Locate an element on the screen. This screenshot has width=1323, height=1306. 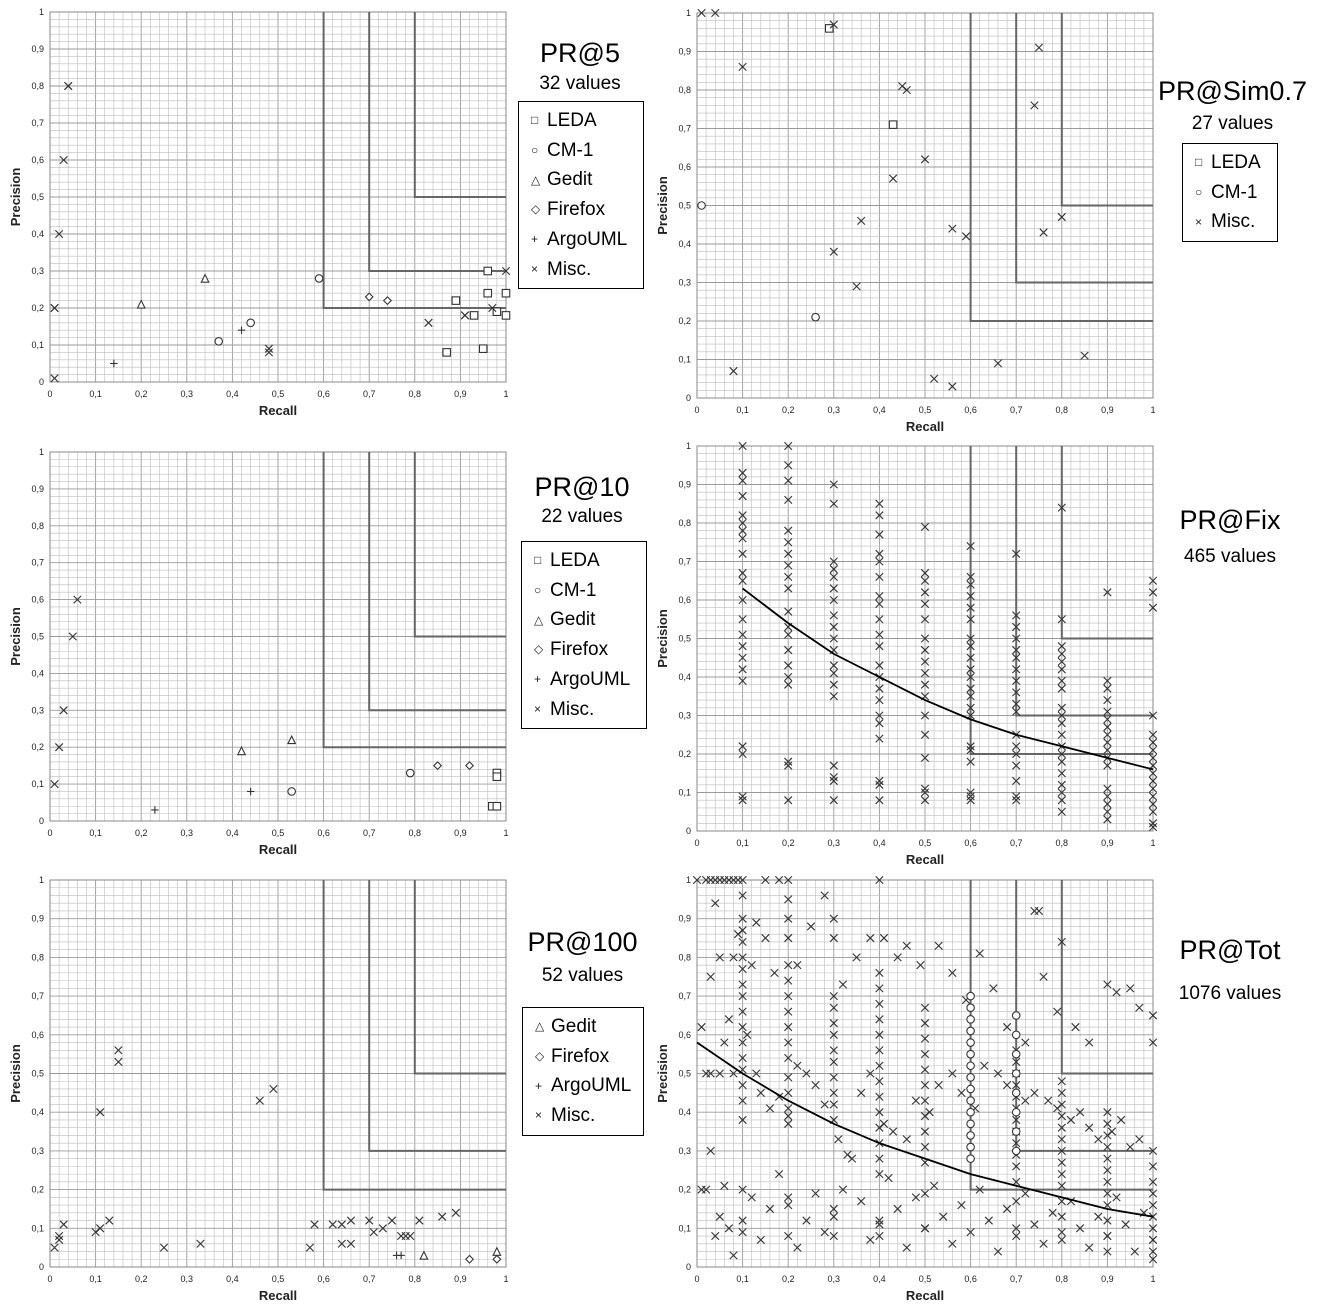
x-tick-label: 0,6 is located at coordinates (970, 843).